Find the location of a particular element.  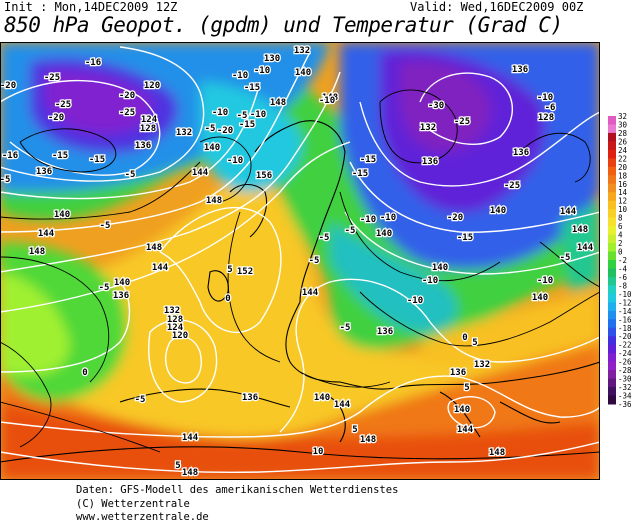

legend-tick-label: 12 is located at coordinates (622, 201).